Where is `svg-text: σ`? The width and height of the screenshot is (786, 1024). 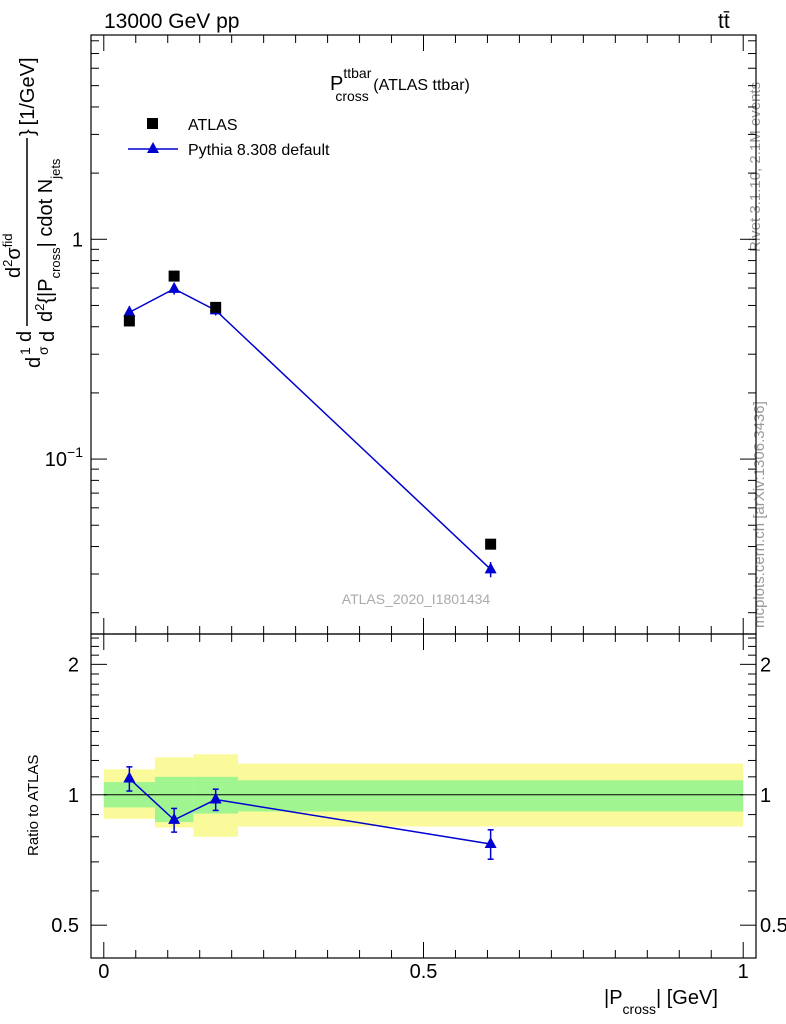
svg-text: σ is located at coordinates (43, 350).